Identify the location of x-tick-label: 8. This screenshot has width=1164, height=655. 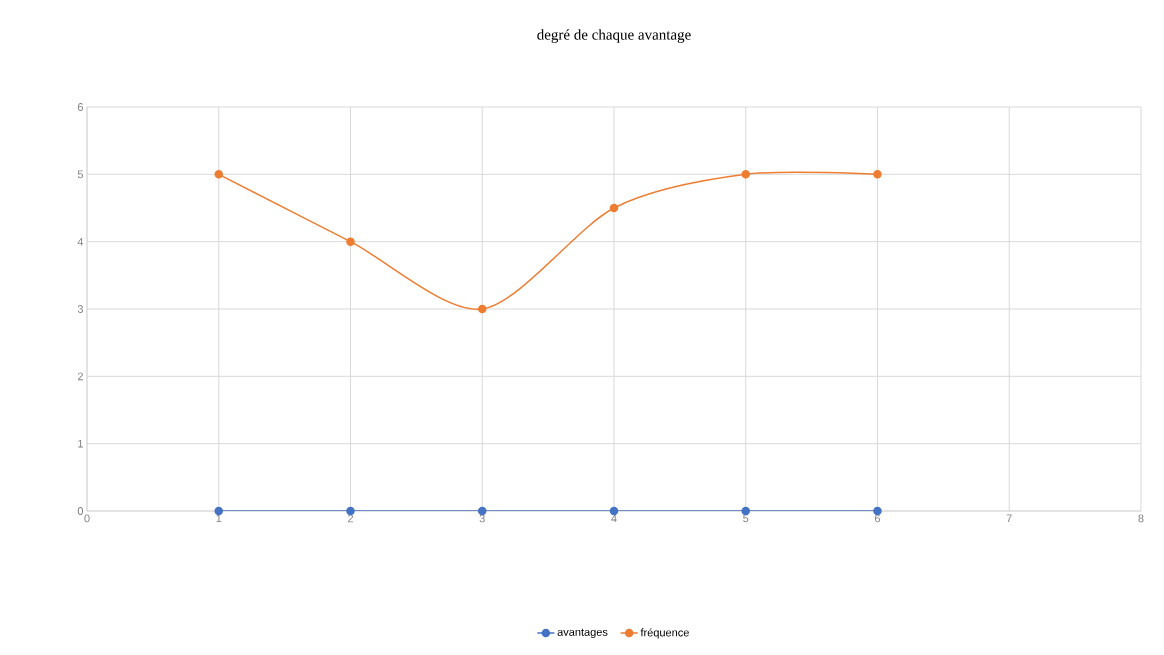
(1141, 518).